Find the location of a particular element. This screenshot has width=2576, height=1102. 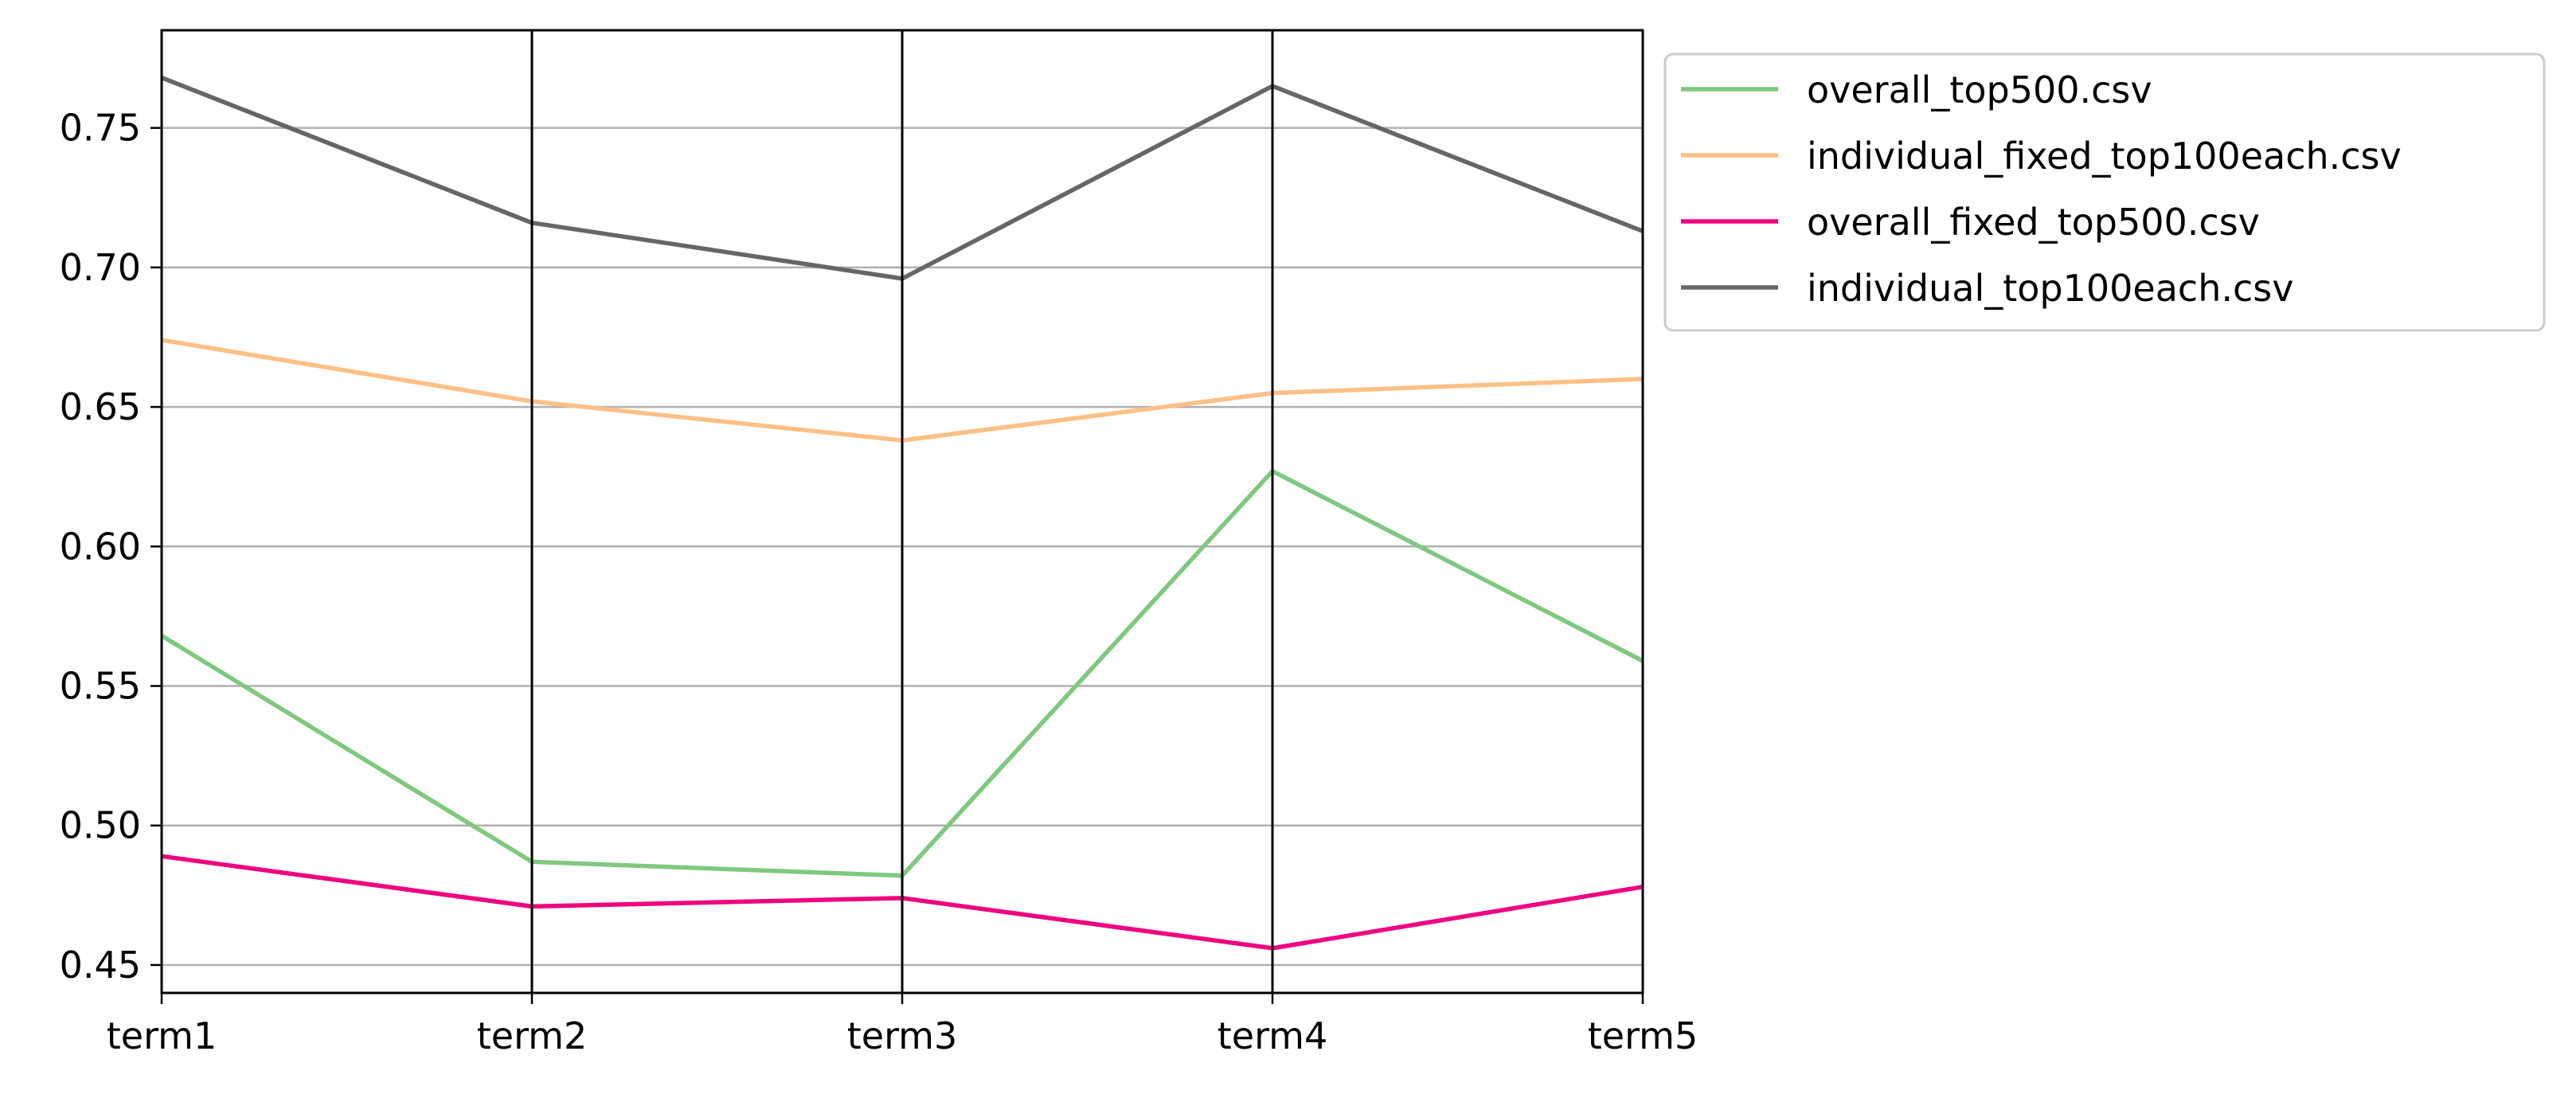

x-tick-label: term3 is located at coordinates (903, 1035).